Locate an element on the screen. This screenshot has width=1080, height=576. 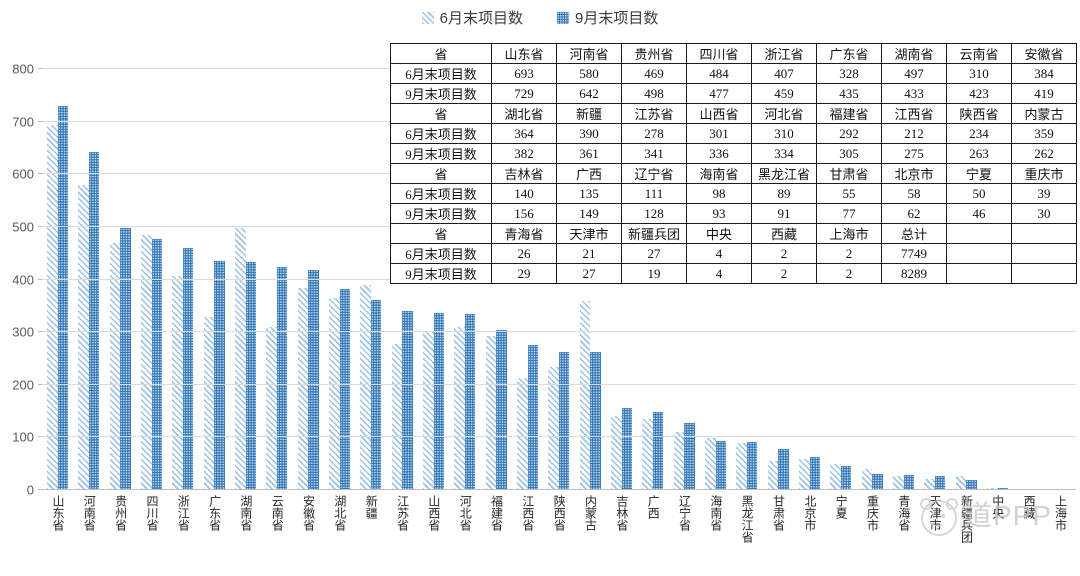
table-row: 9月末项目数 29 27 19 4 2 2 8289 is located at coordinates (733, 273).